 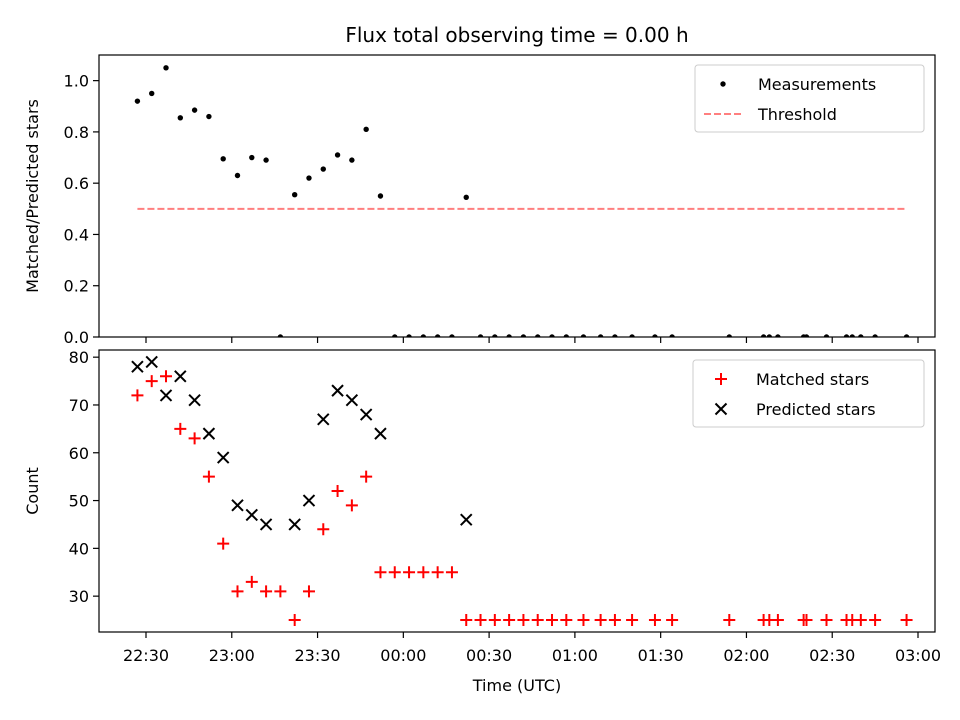 What do you see at coordinates (232, 655) in the screenshot?
I see `x-tick-label: 23:00` at bounding box center [232, 655].